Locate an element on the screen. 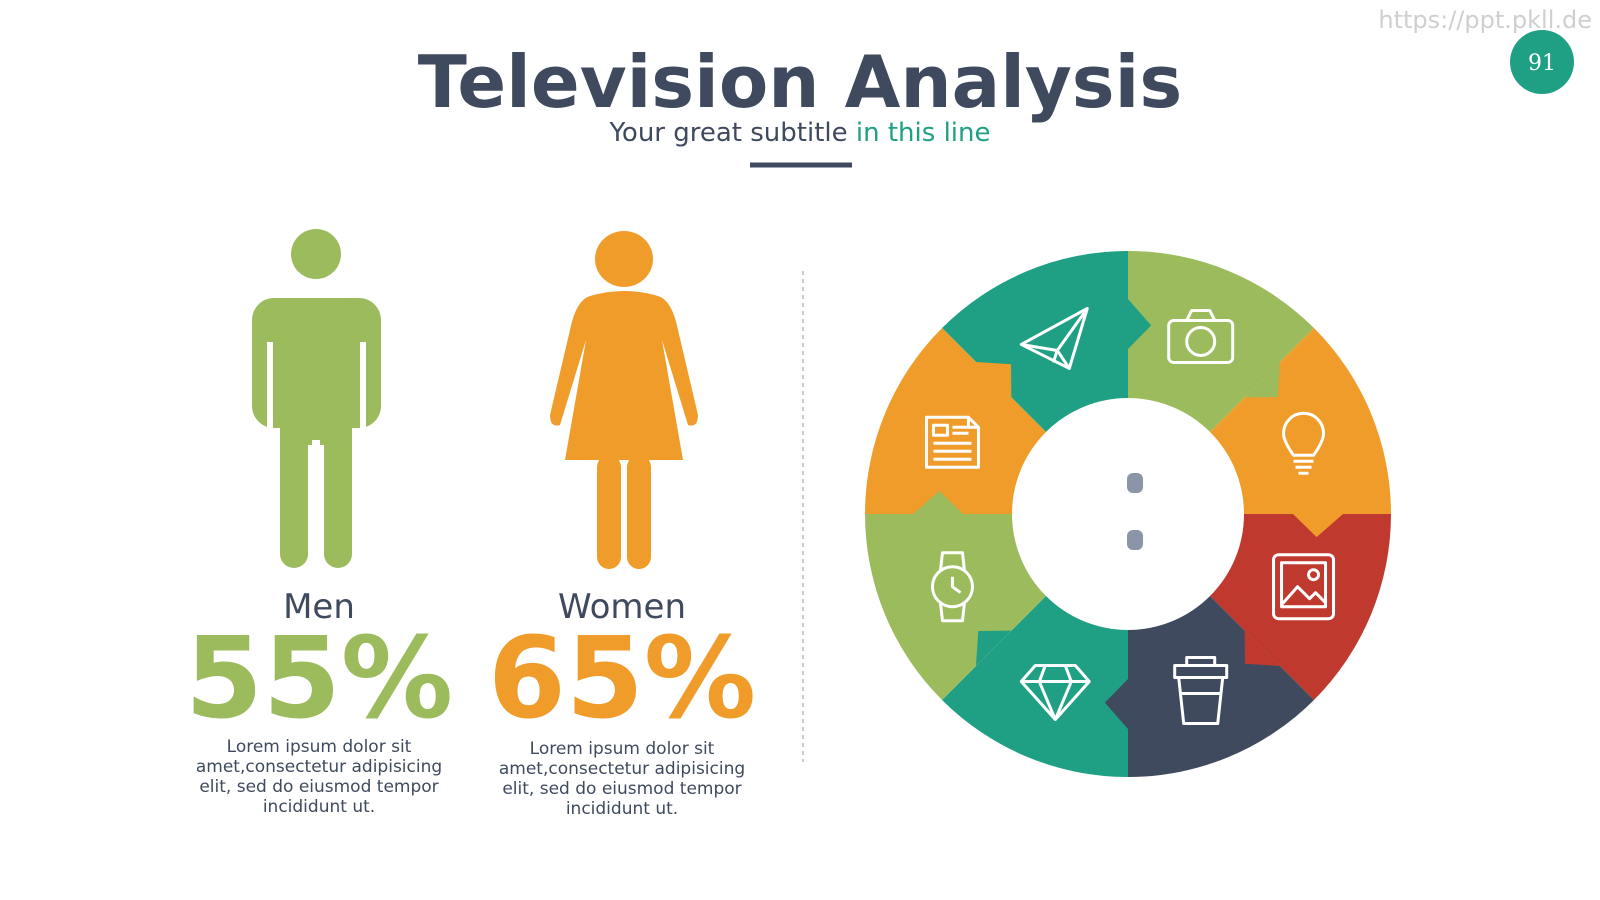 The height and width of the screenshot is (900, 1600). subtitle-text: Your great subtitle is located at coordinates (731, 133).